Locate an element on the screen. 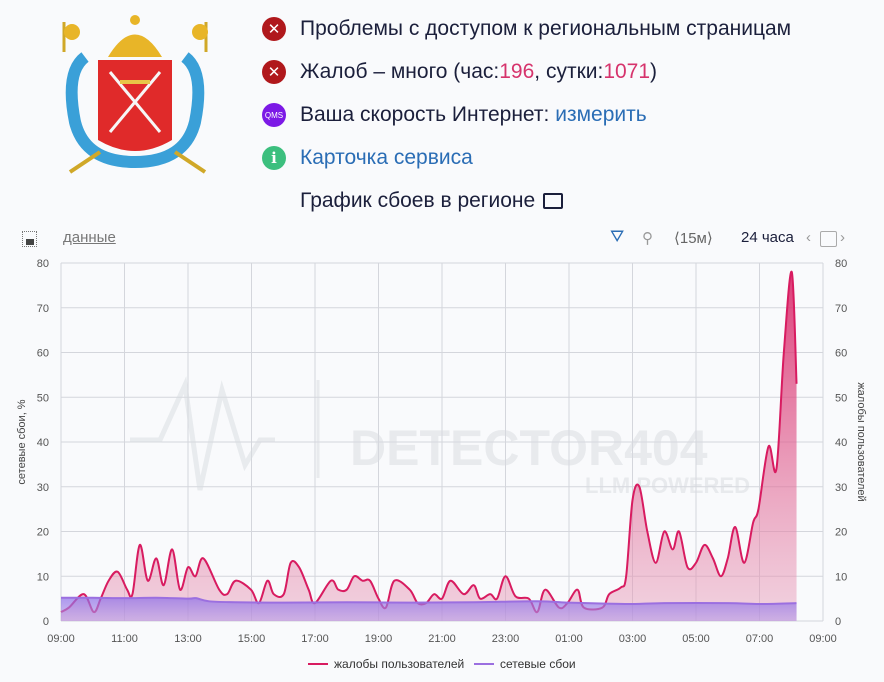 The image size is (884, 682). status-speed: QMS Ваша скорость Интернет: измерить is located at coordinates (454, 115).